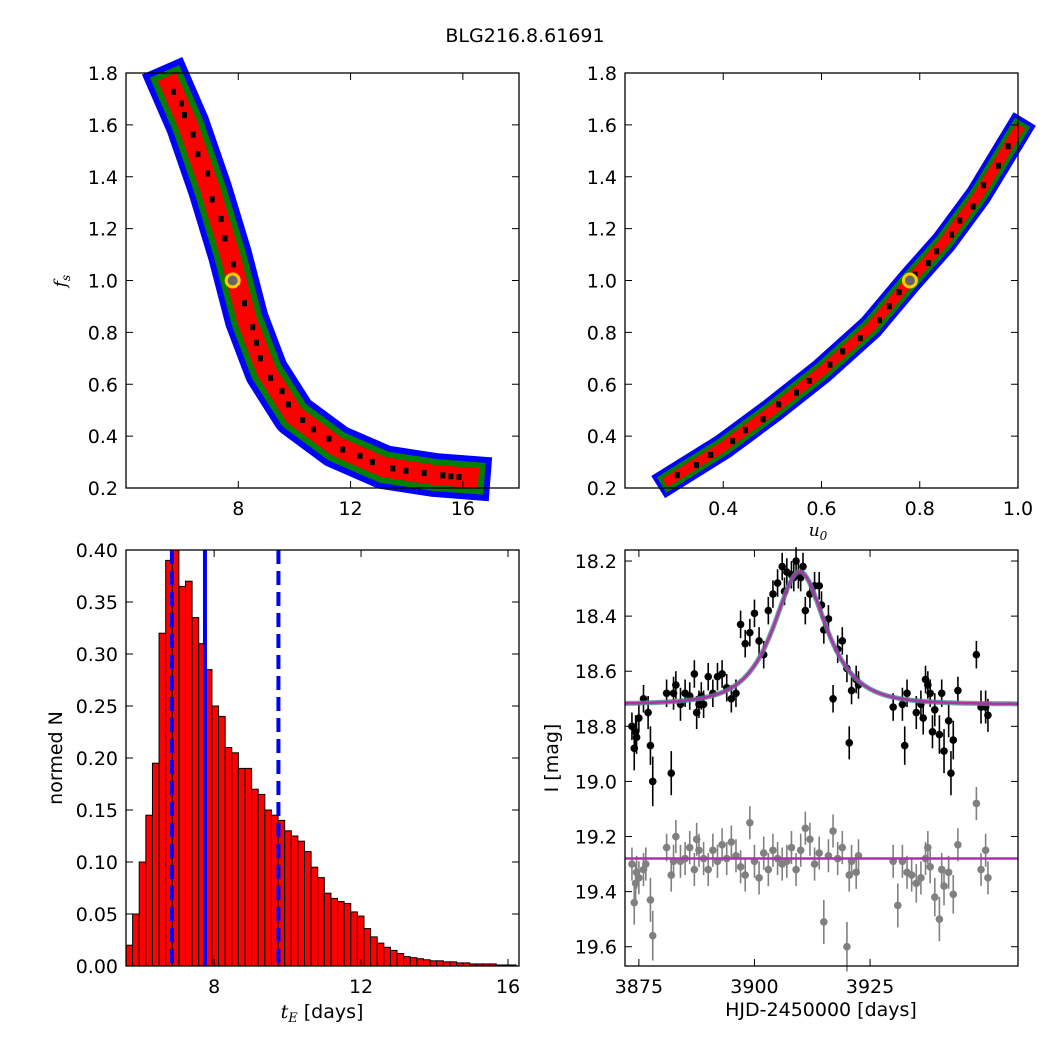 This screenshot has width=1050, height=1050. What do you see at coordinates (920, 509) in the screenshot?
I see `x-tick-label: 0.8` at bounding box center [920, 509].